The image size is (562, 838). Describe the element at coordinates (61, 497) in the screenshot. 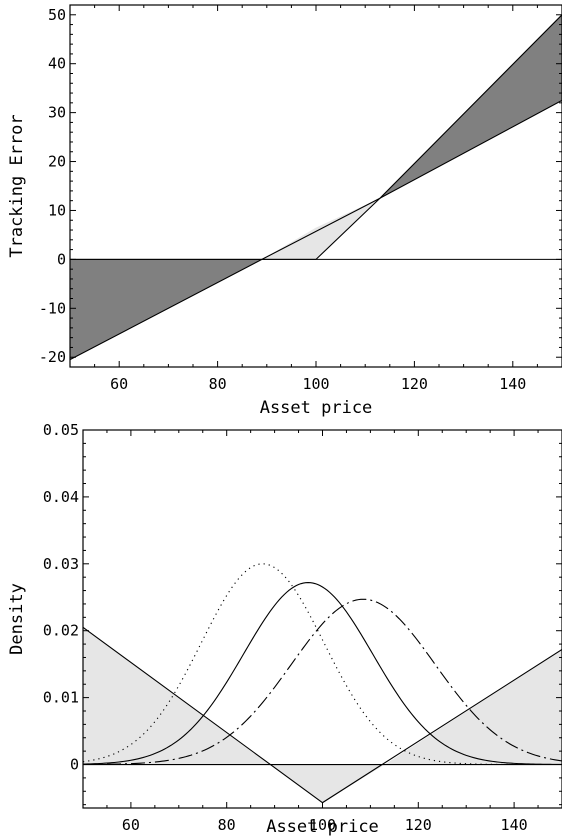

I see `y-tick-label: 0.04` at that location.